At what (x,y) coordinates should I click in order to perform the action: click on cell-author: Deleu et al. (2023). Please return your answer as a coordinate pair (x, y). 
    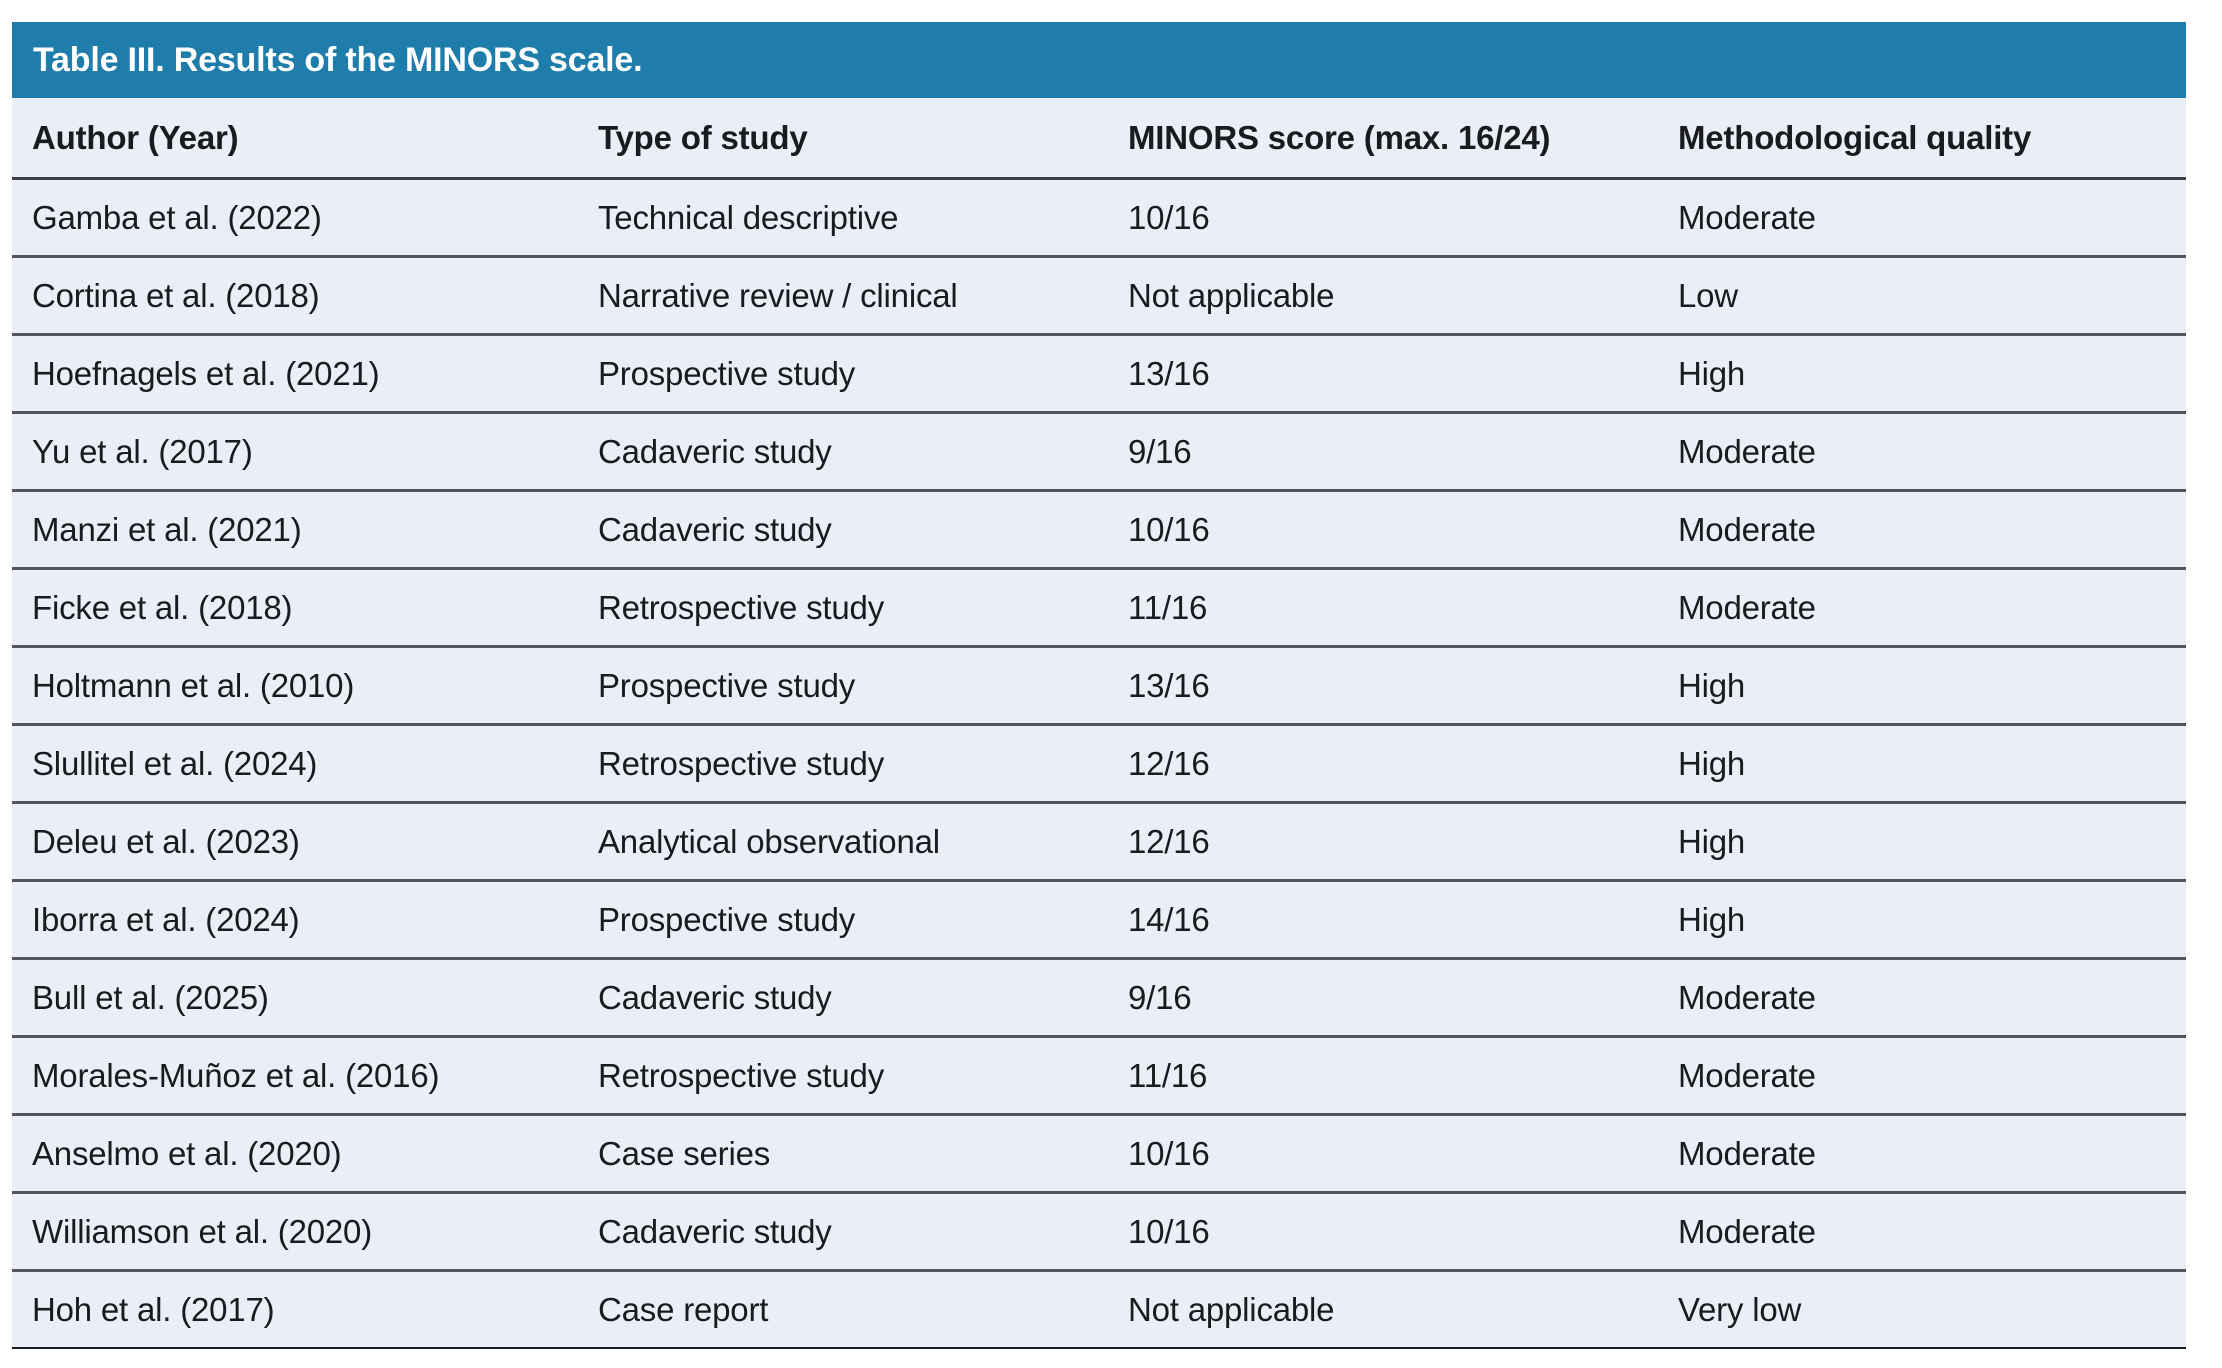
    Looking at the image, I should click on (295, 841).